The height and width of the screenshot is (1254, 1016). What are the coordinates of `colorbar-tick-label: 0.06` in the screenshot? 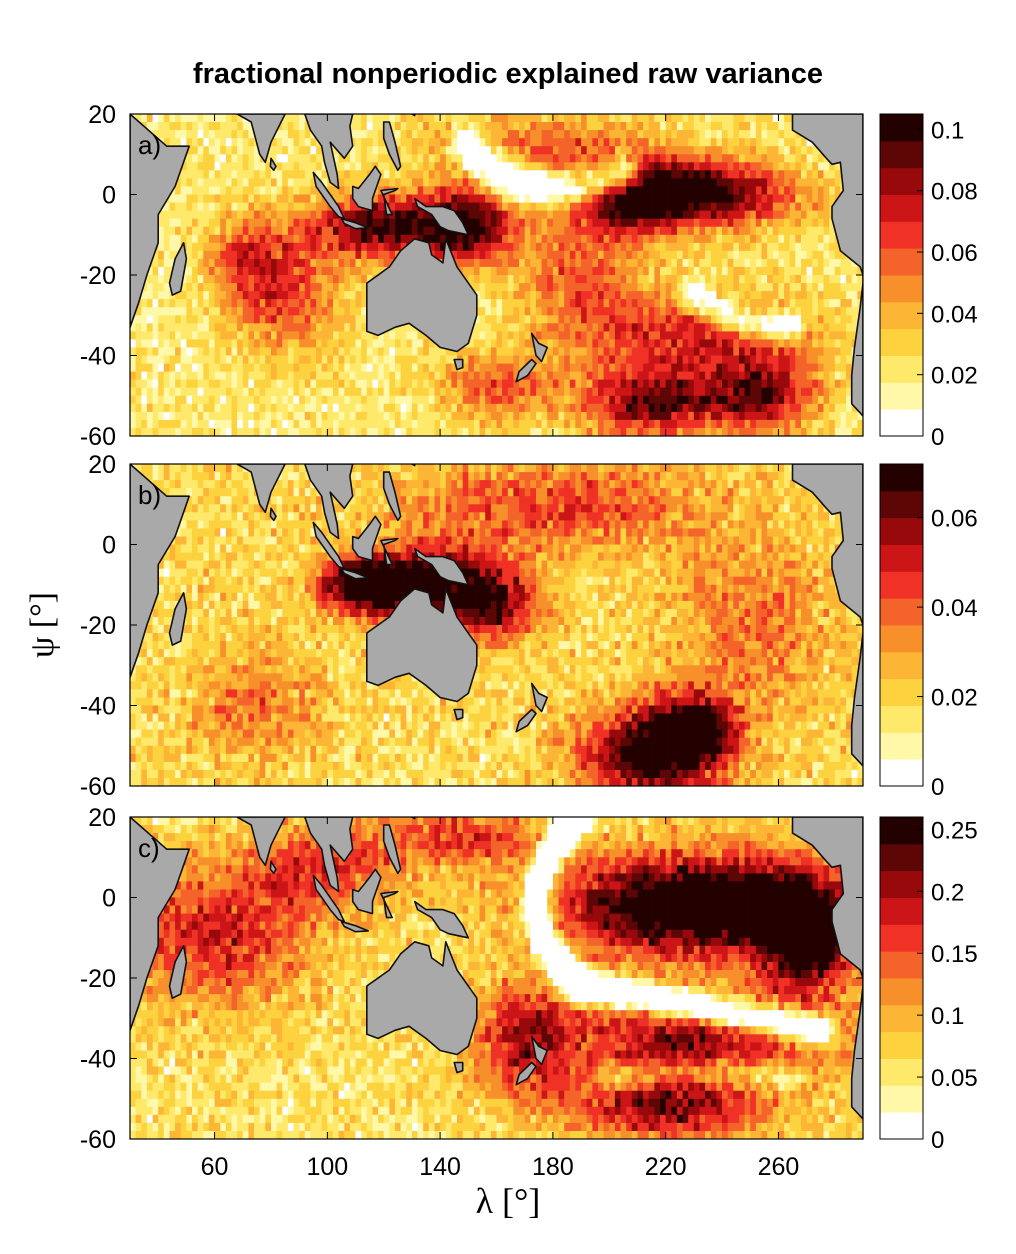 It's located at (954, 519).